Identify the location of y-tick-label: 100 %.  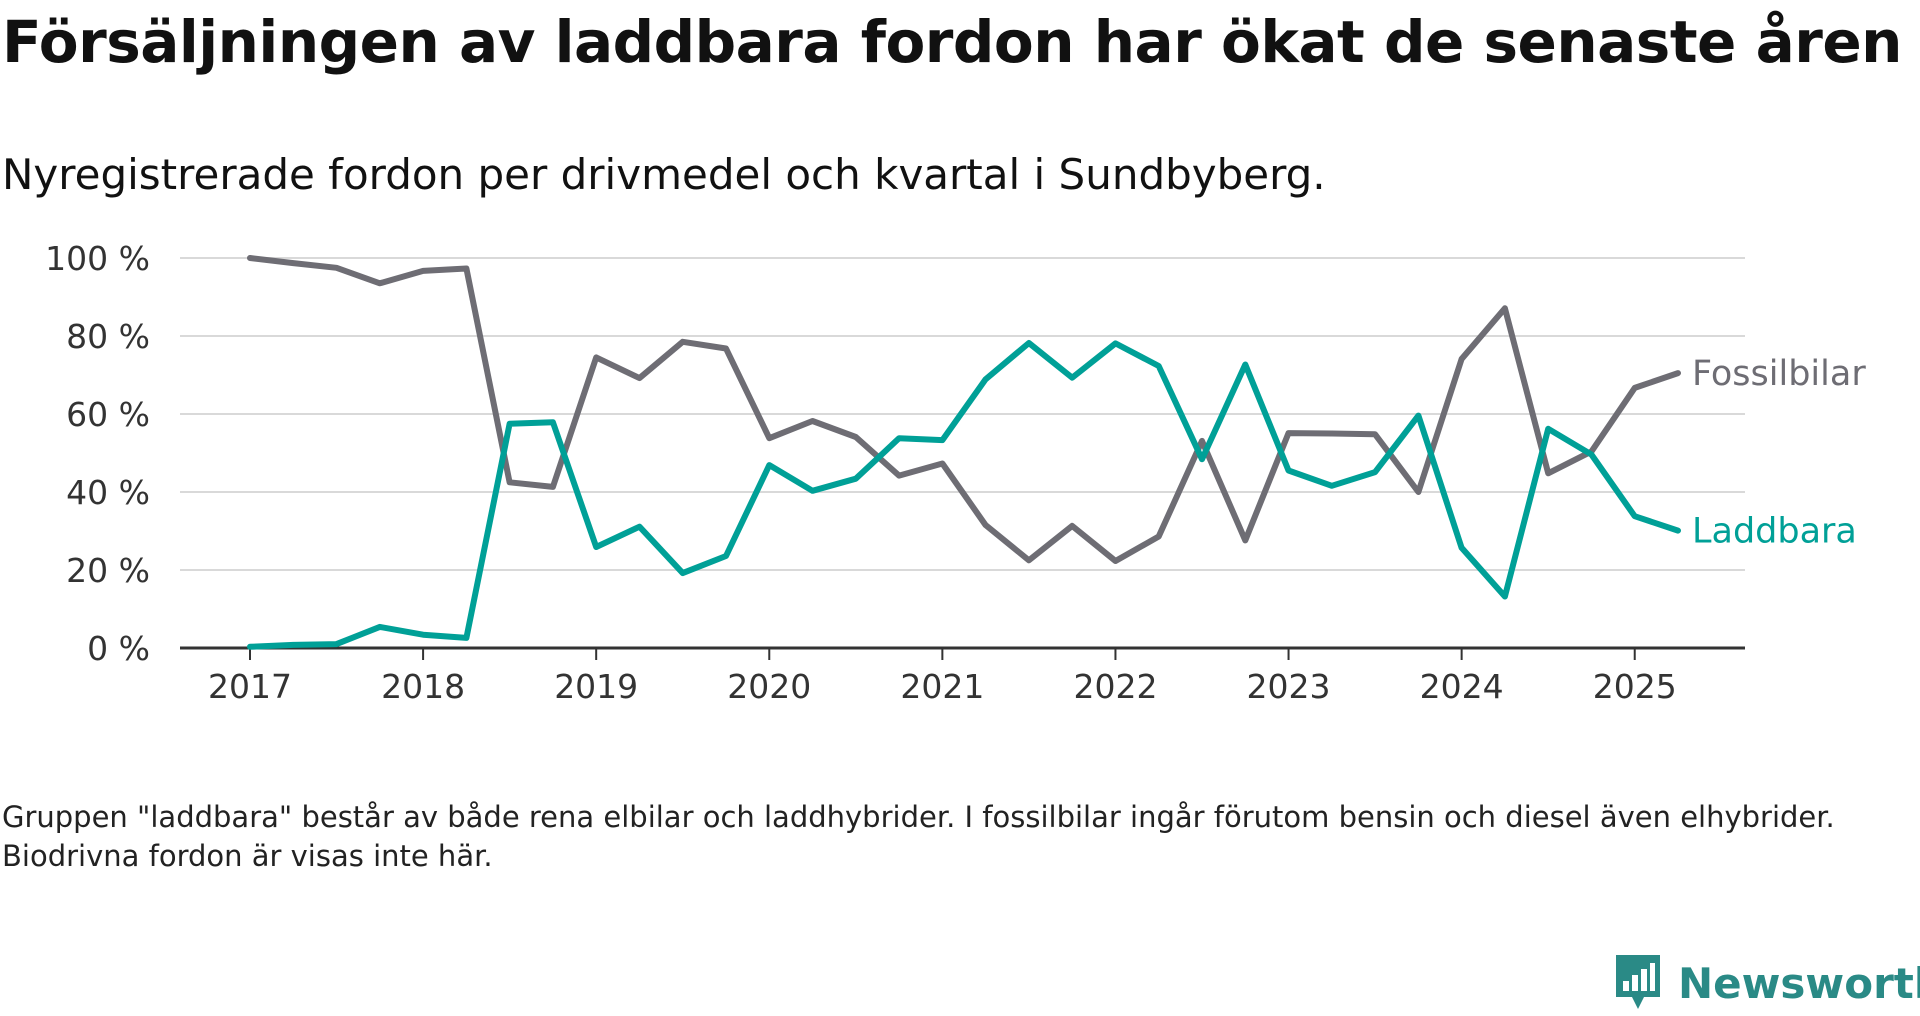
(97, 258).